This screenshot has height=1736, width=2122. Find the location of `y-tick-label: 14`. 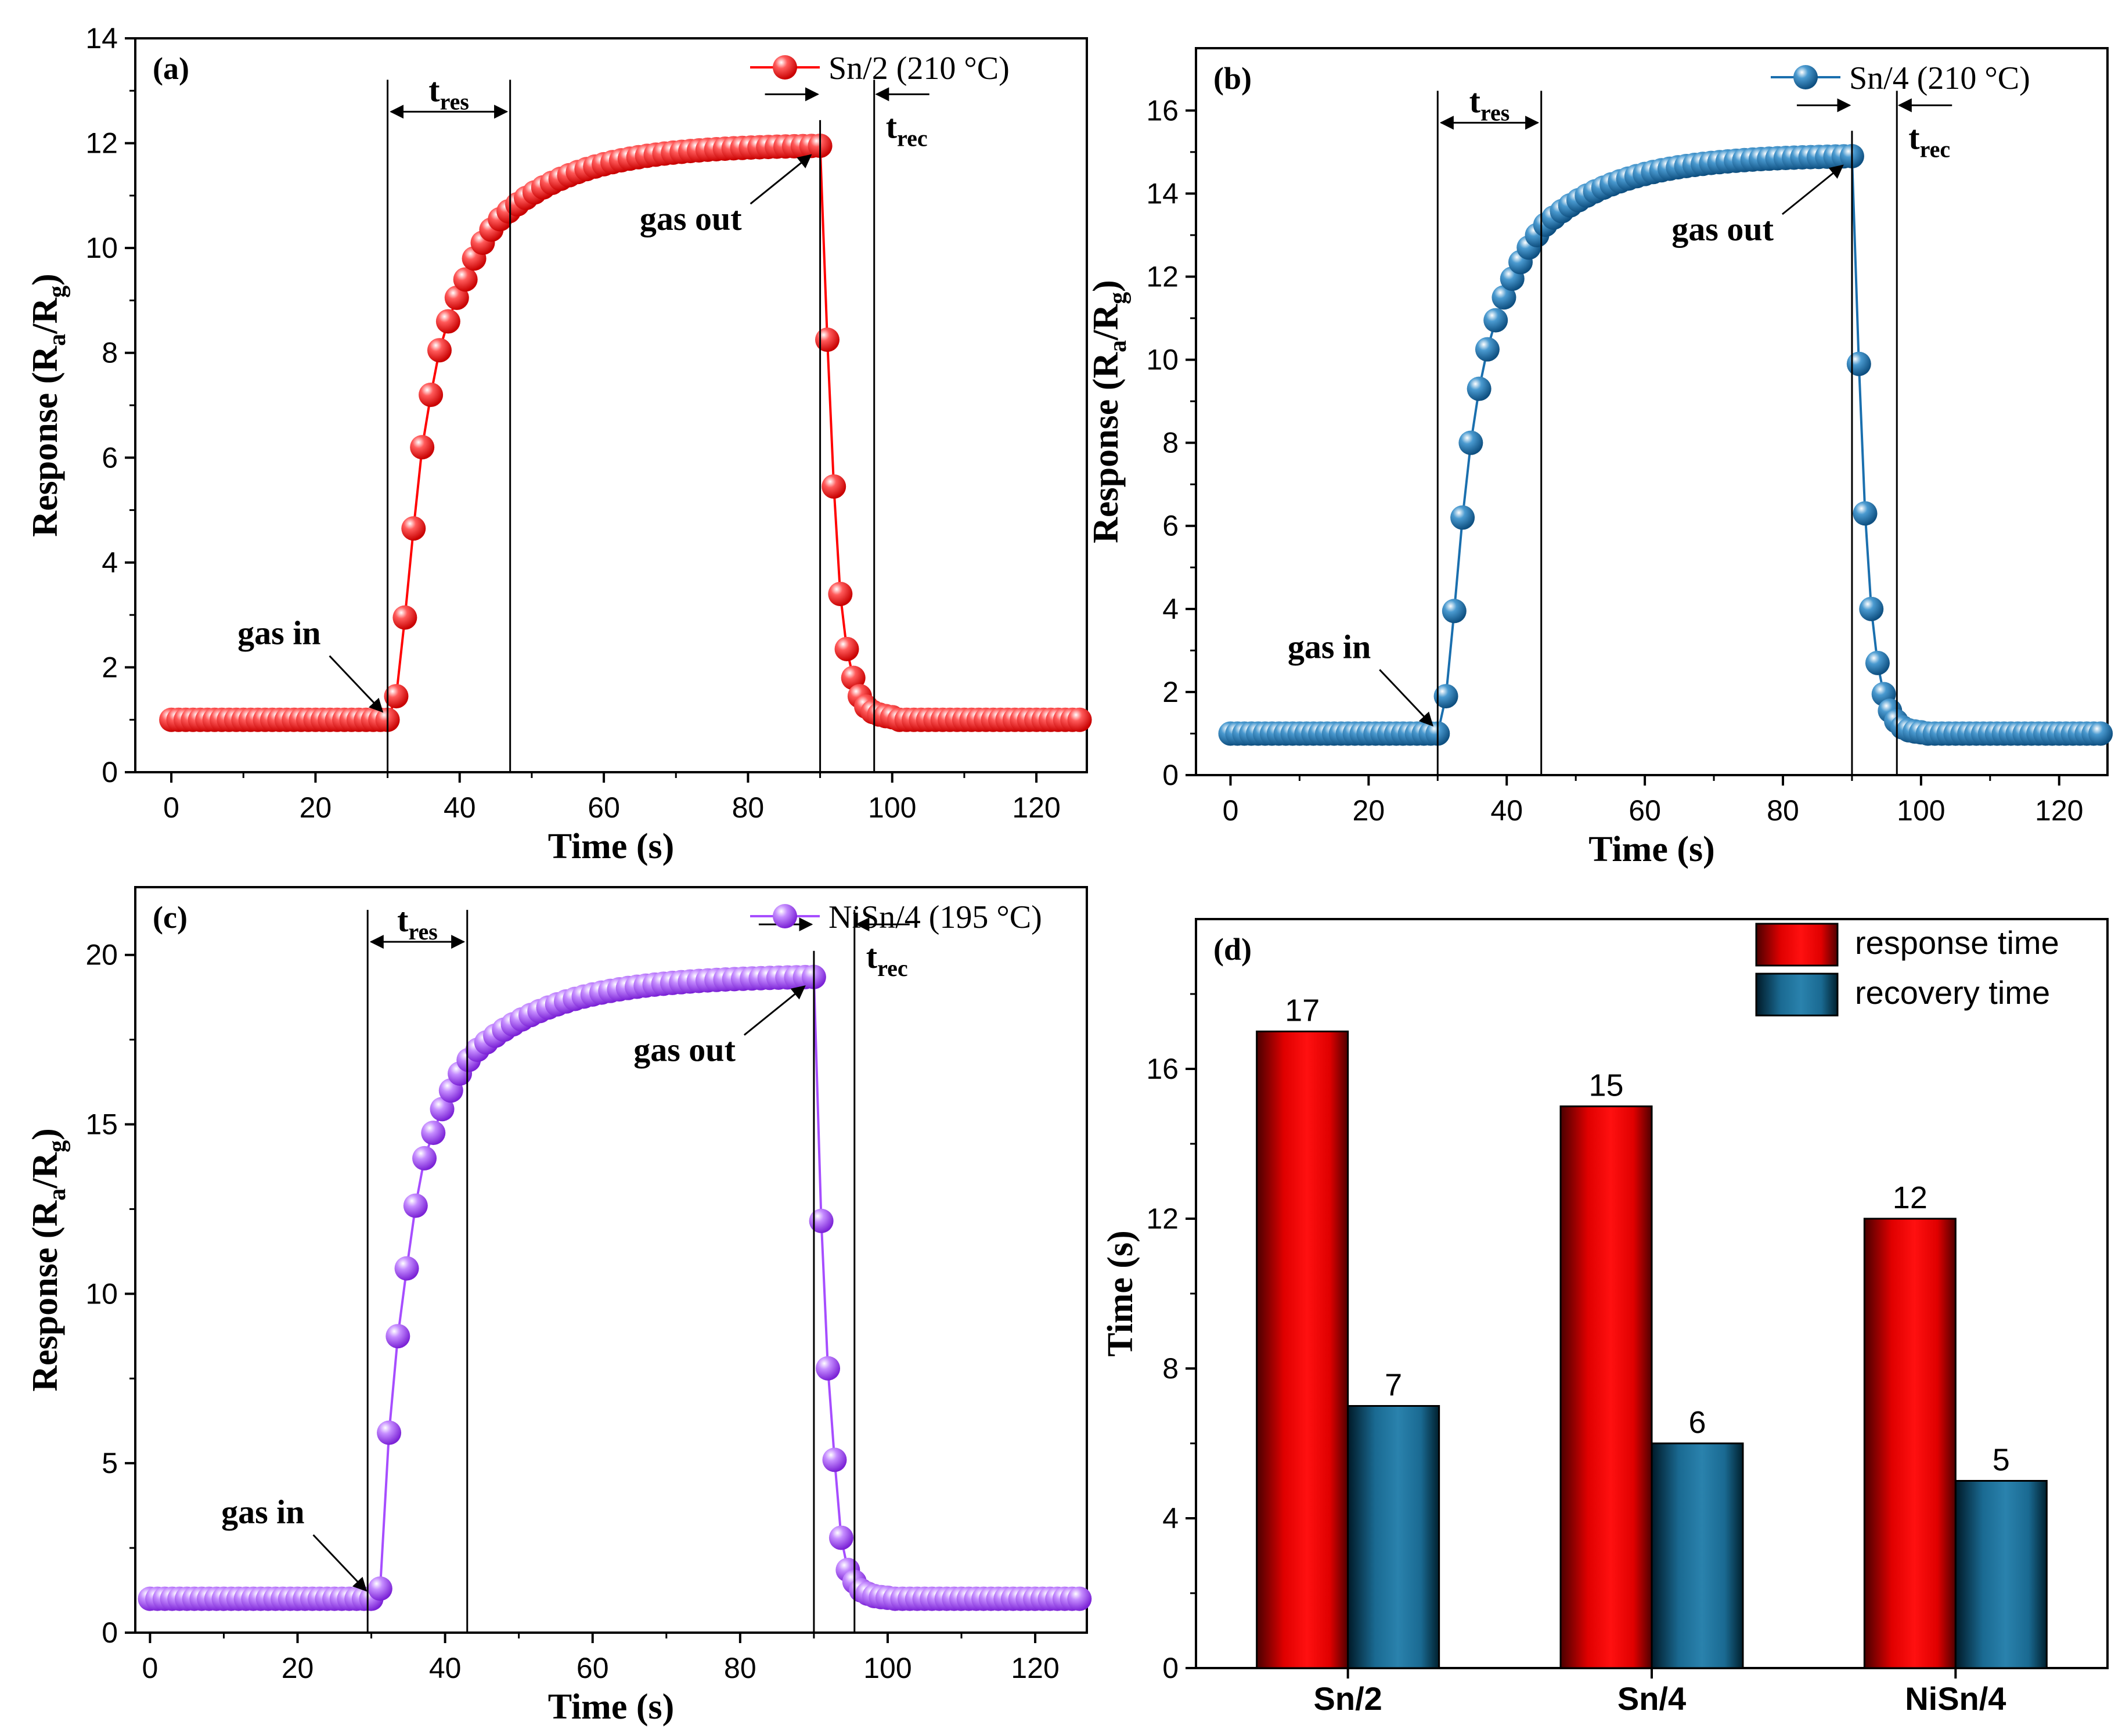

y-tick-label: 14 is located at coordinates (1162, 193).